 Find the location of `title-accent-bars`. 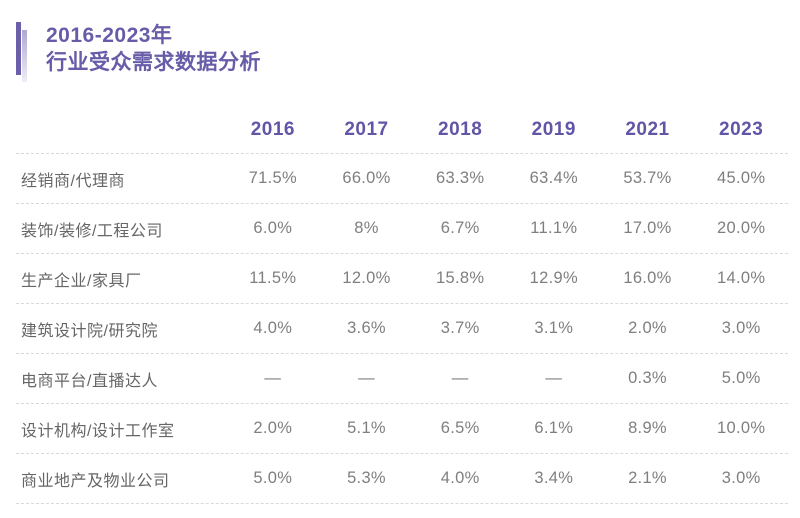

title-accent-bars is located at coordinates (21, 52).